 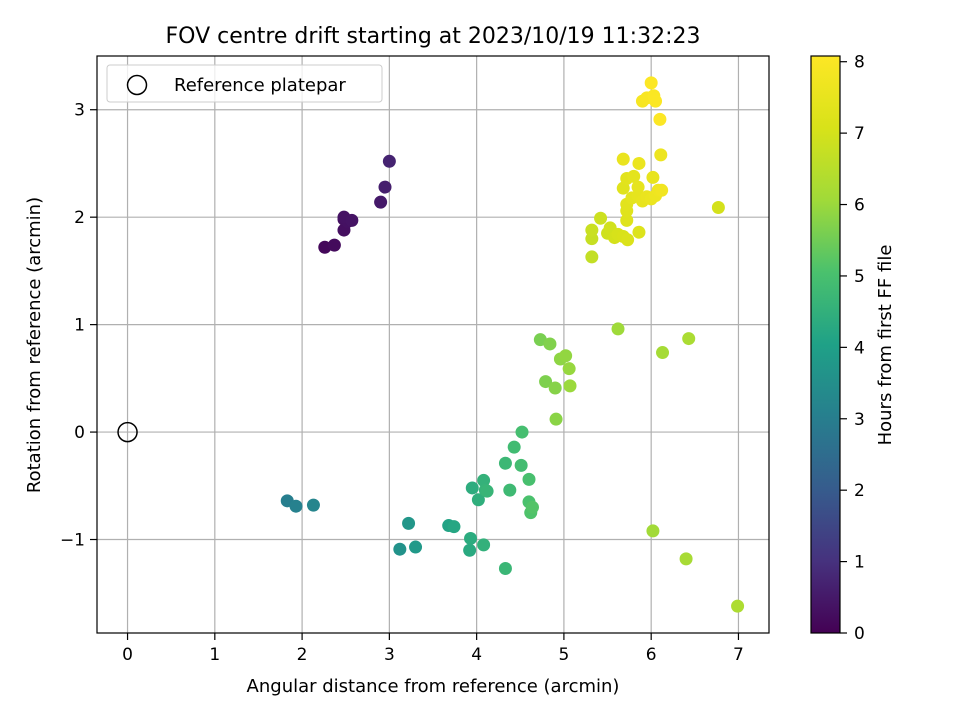 What do you see at coordinates (859, 63) in the screenshot?
I see `colorbar-tick-label: 8` at bounding box center [859, 63].